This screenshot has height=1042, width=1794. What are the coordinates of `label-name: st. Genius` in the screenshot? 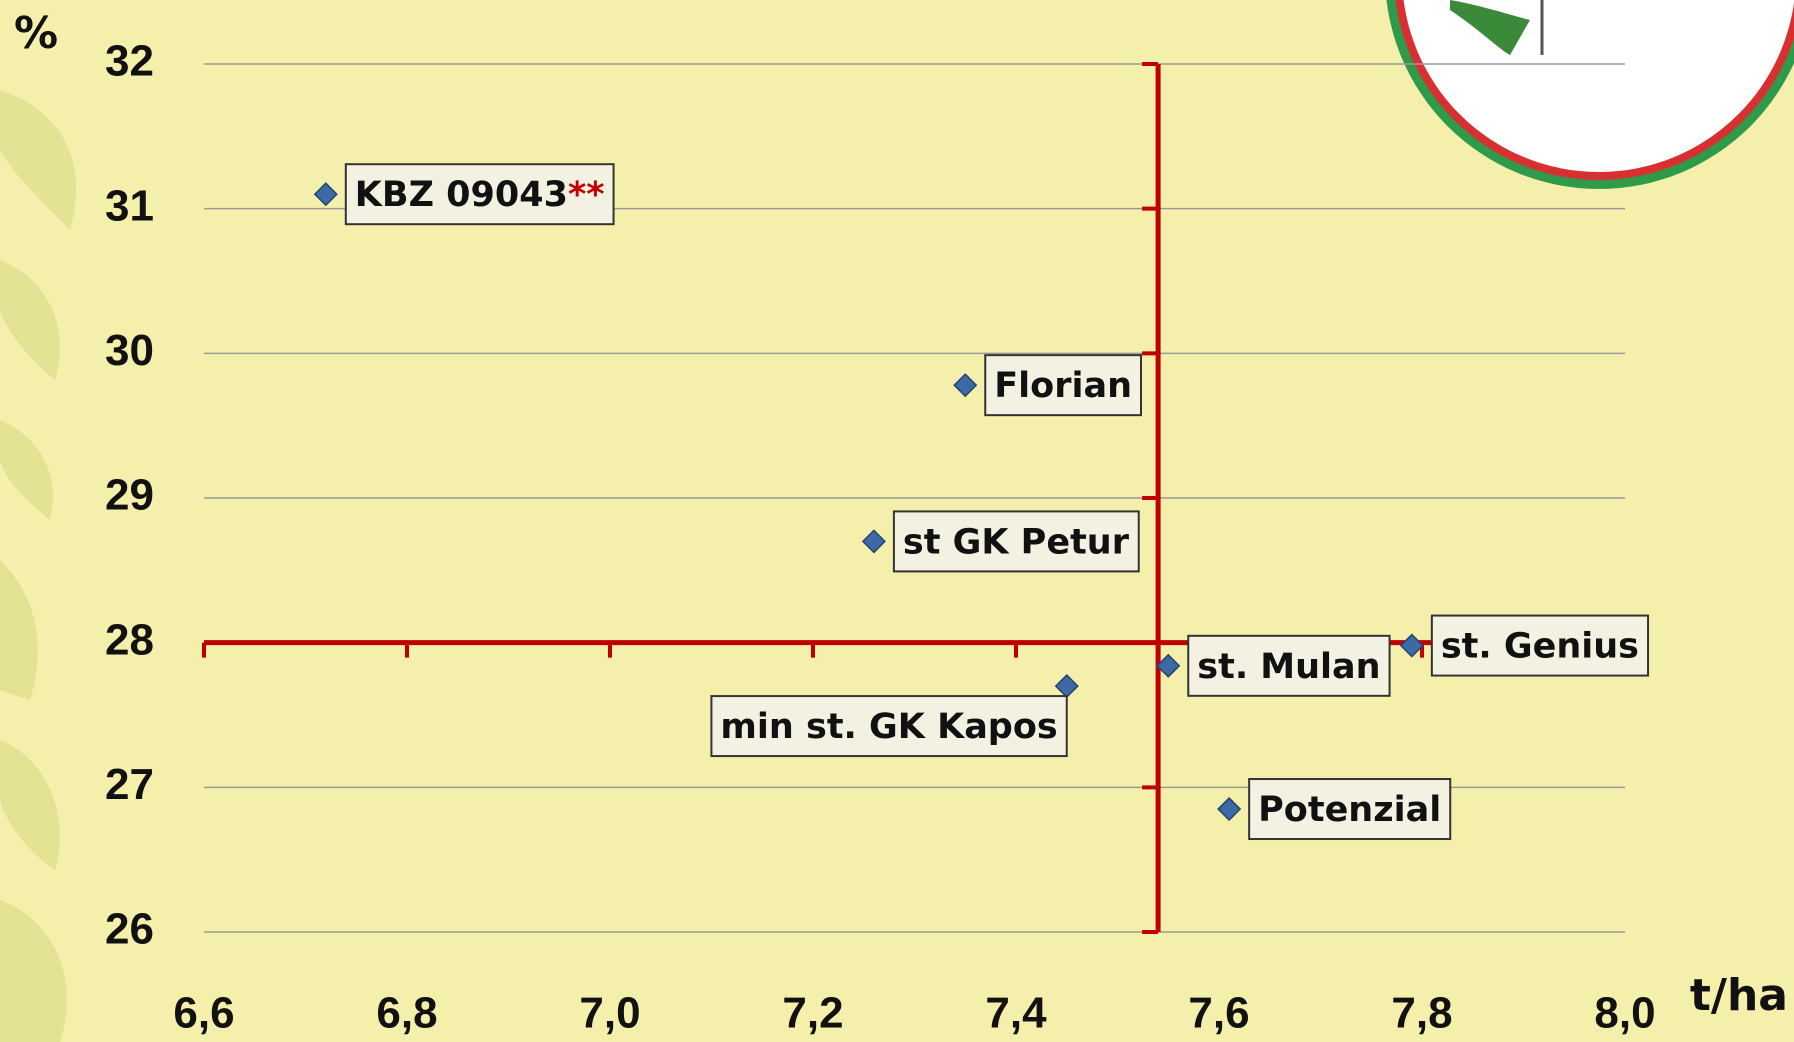 It's located at (1540, 647).